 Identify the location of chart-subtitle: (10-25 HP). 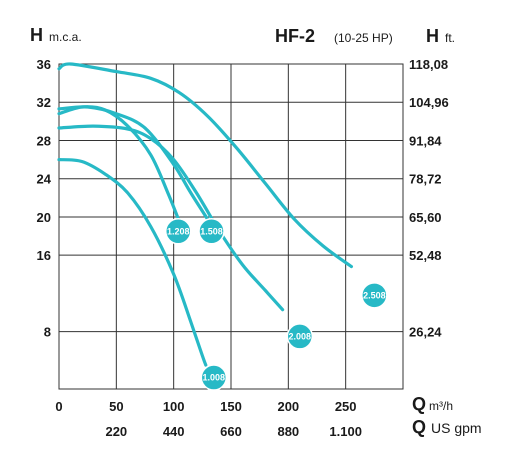
(363, 38).